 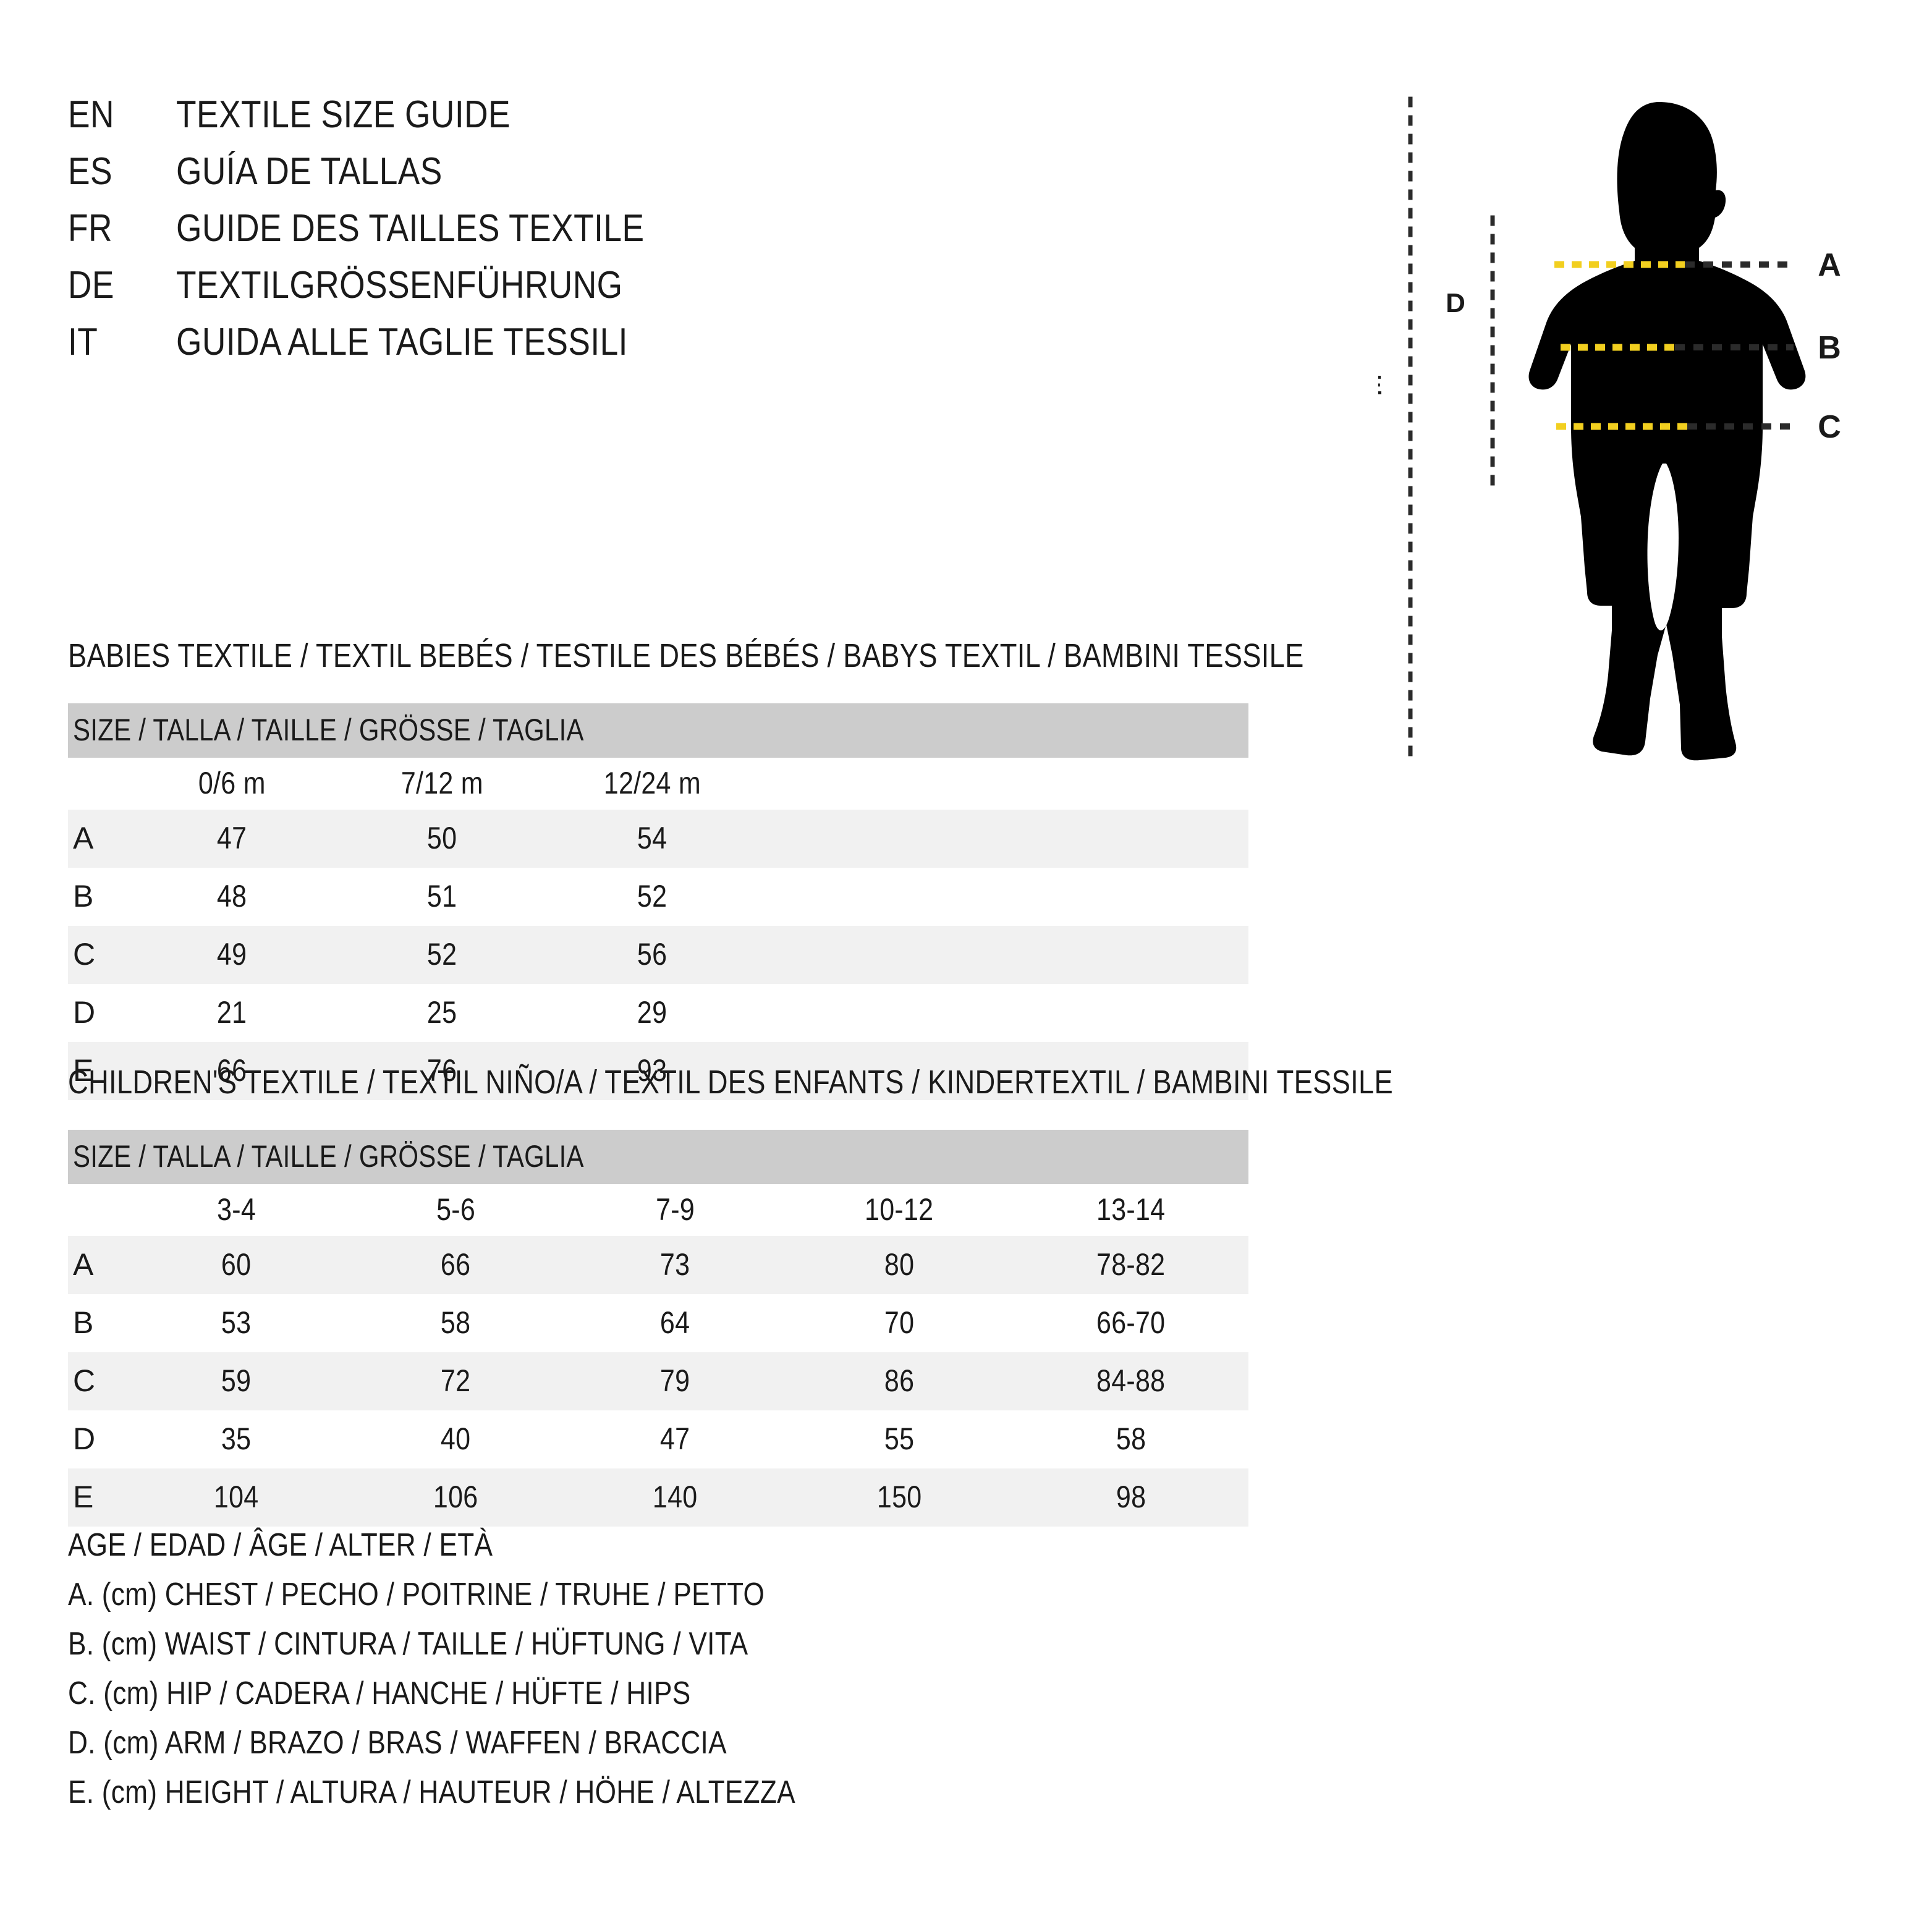 What do you see at coordinates (1003, 839) in the screenshot?
I see `babies-row-a-filler` at bounding box center [1003, 839].